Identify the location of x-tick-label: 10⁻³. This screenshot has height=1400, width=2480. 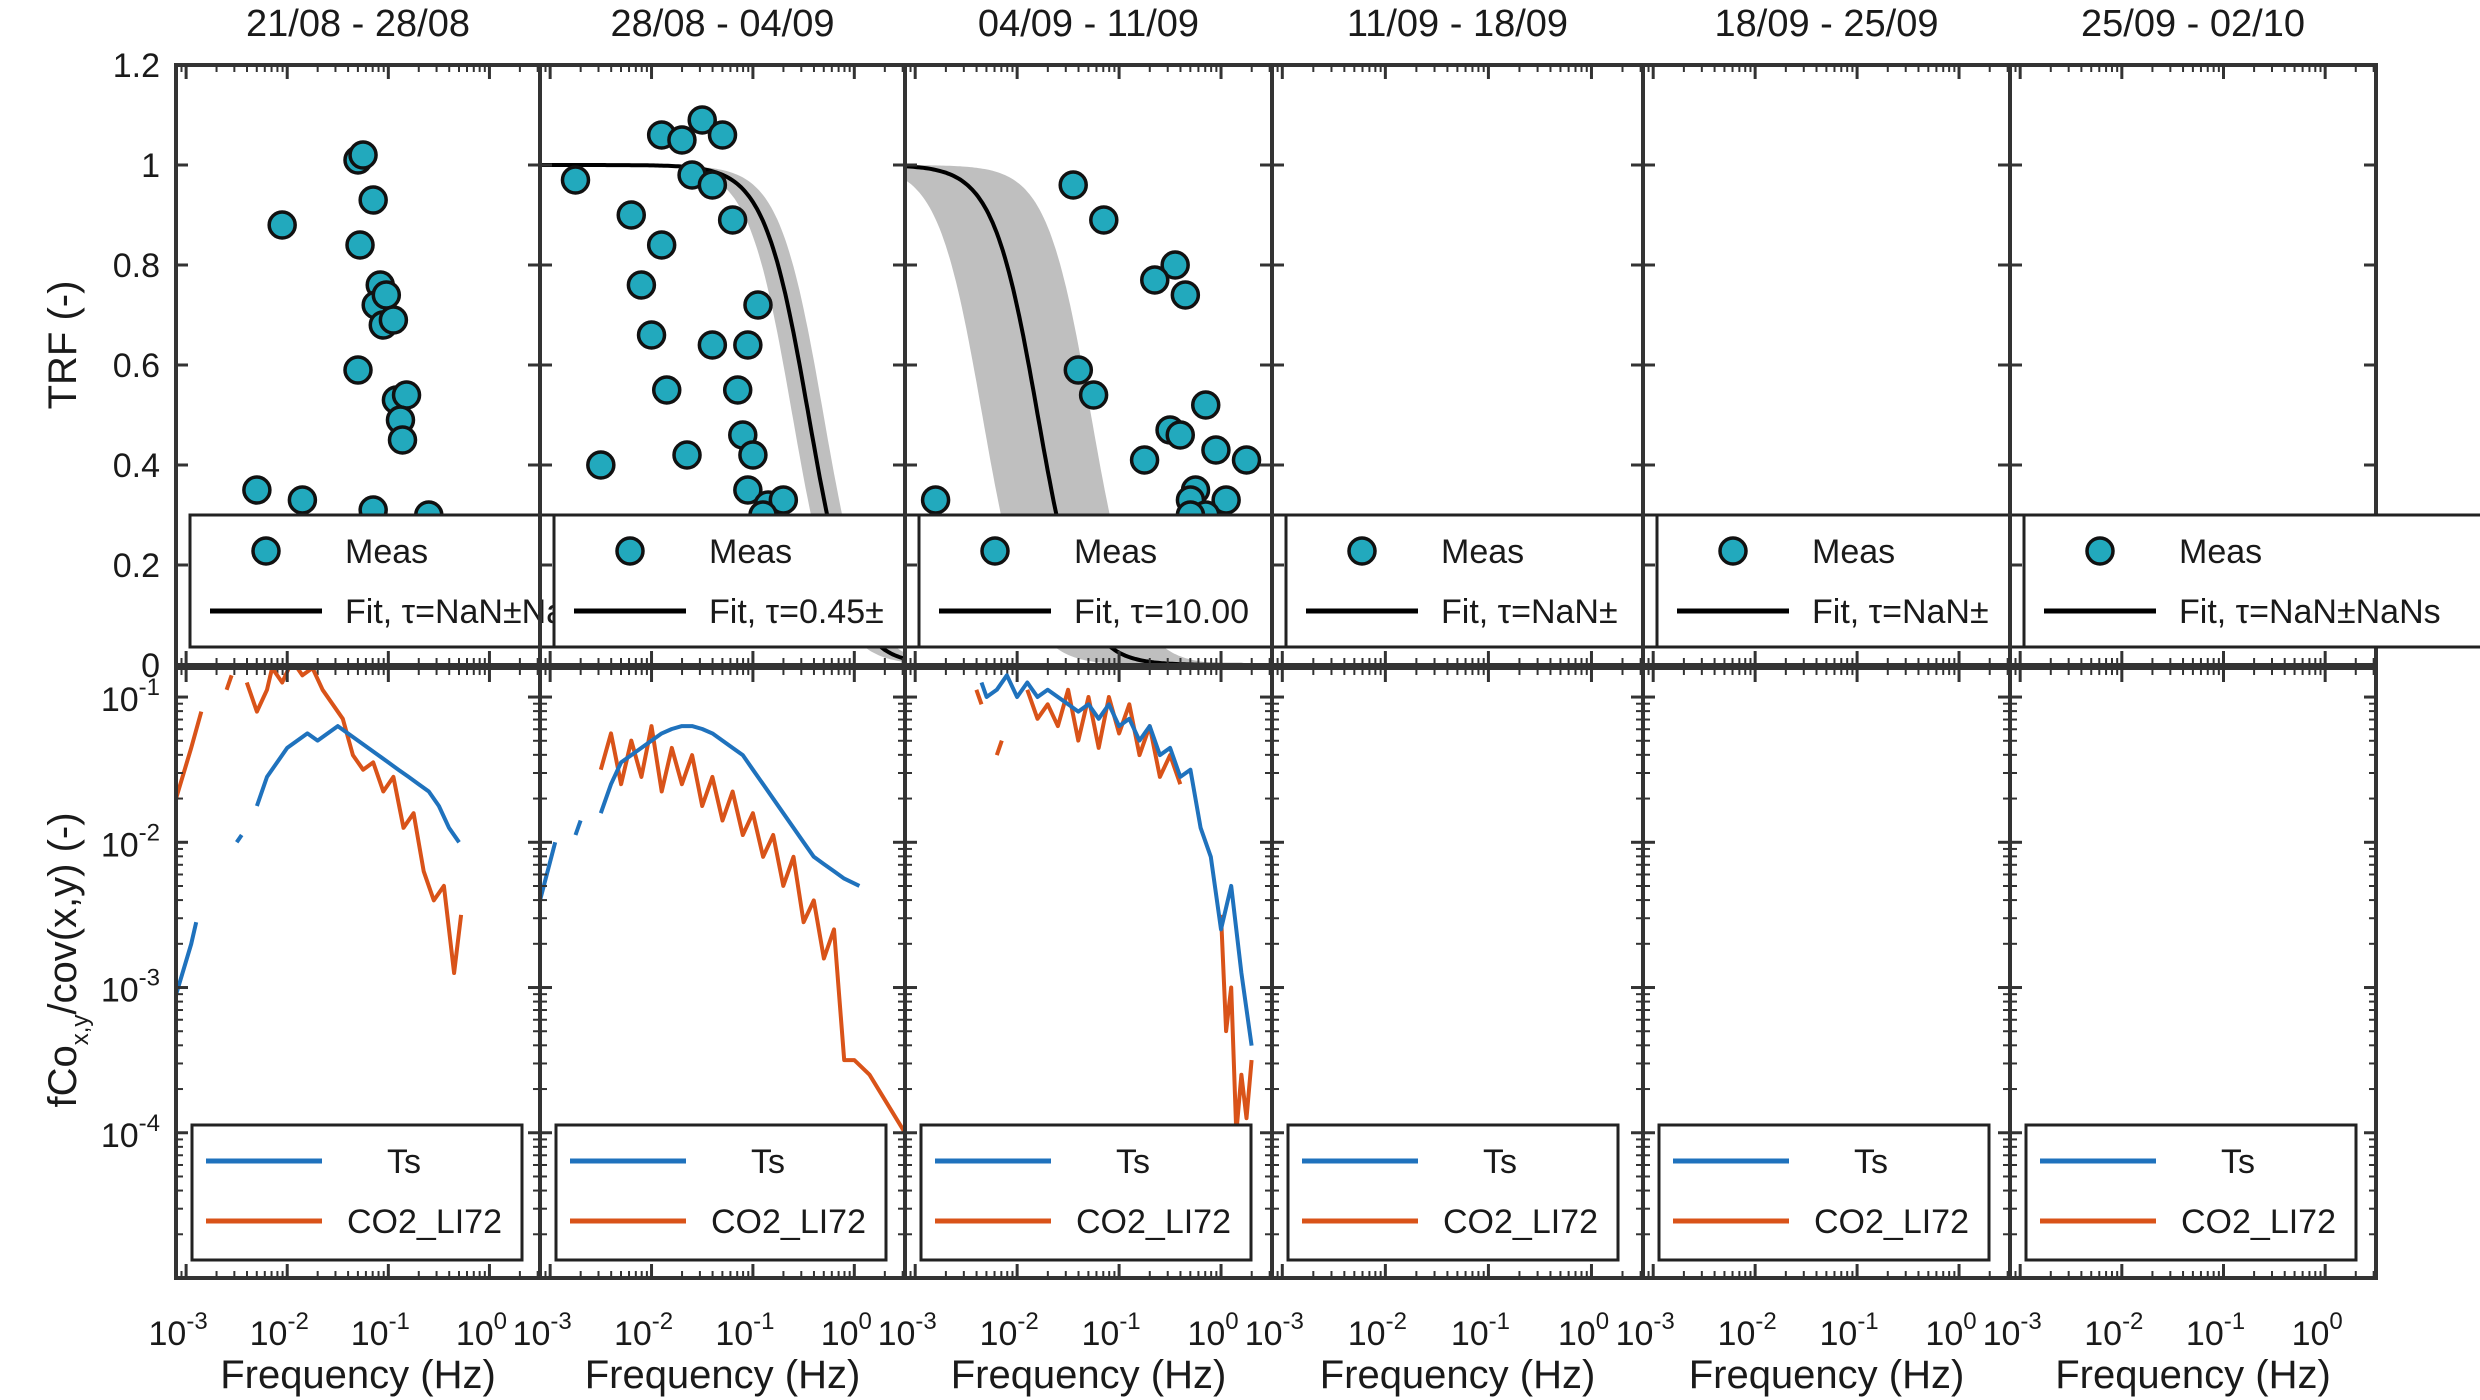
(178, 1330).